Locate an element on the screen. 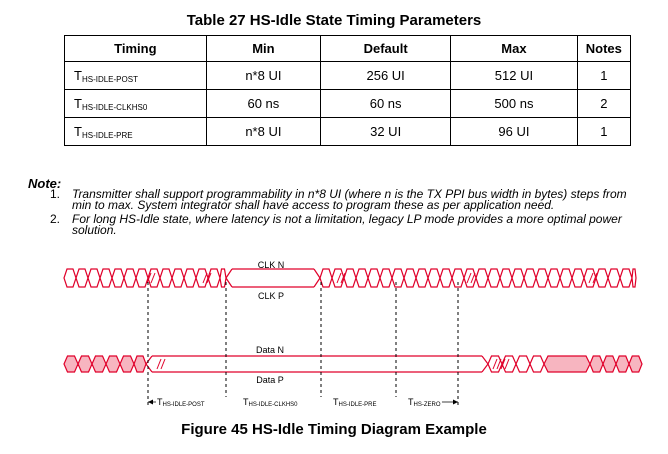 The image size is (668, 454). interval-label-hs-idle-post: THS-IDLE-POST is located at coordinates (181, 402).